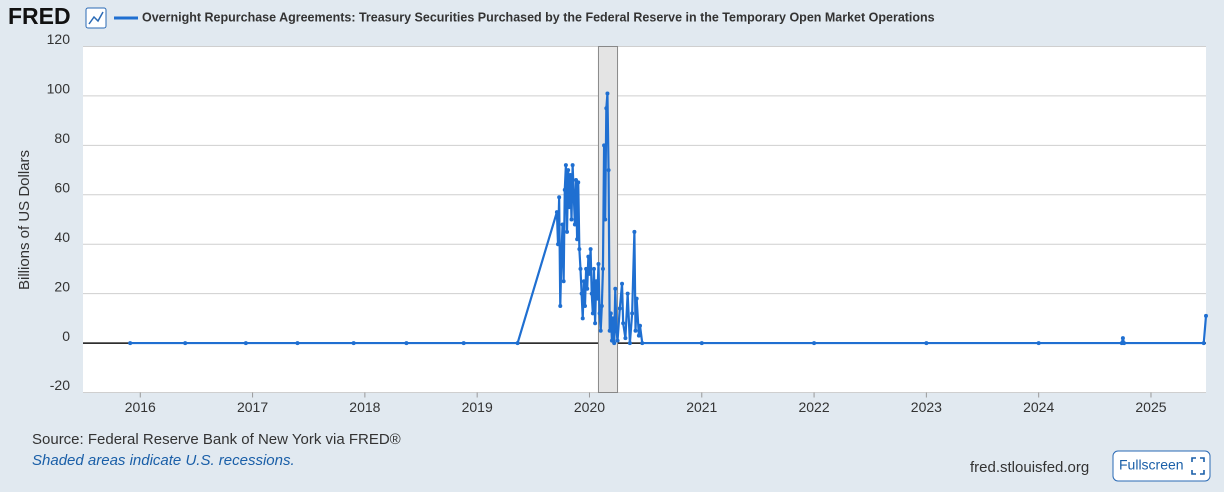  Describe the element at coordinates (59, 89) in the screenshot. I see `y-tick-label: 100` at that location.